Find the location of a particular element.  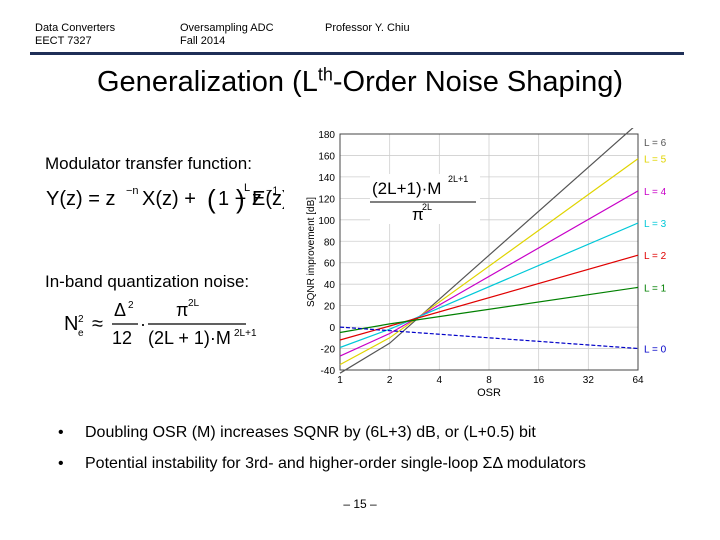

y-tick-label: 120 is located at coordinates (326, 199).